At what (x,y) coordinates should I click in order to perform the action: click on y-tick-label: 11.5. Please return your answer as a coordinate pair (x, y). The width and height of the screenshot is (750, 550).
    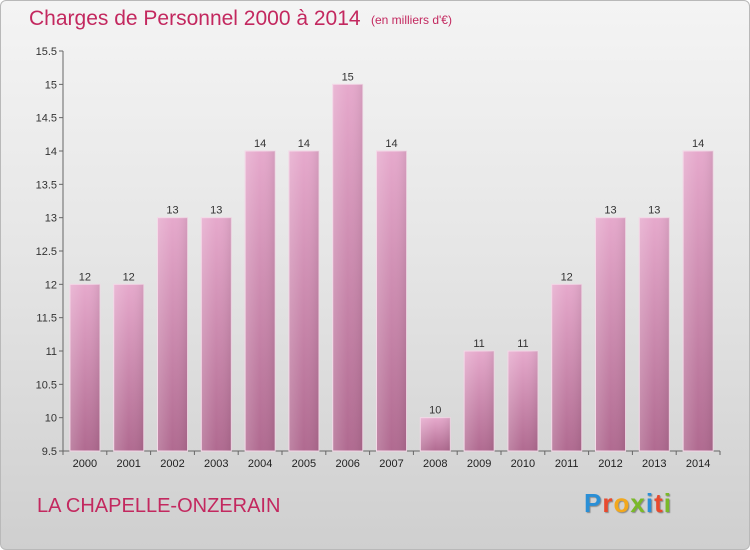
    Looking at the image, I should click on (46, 319).